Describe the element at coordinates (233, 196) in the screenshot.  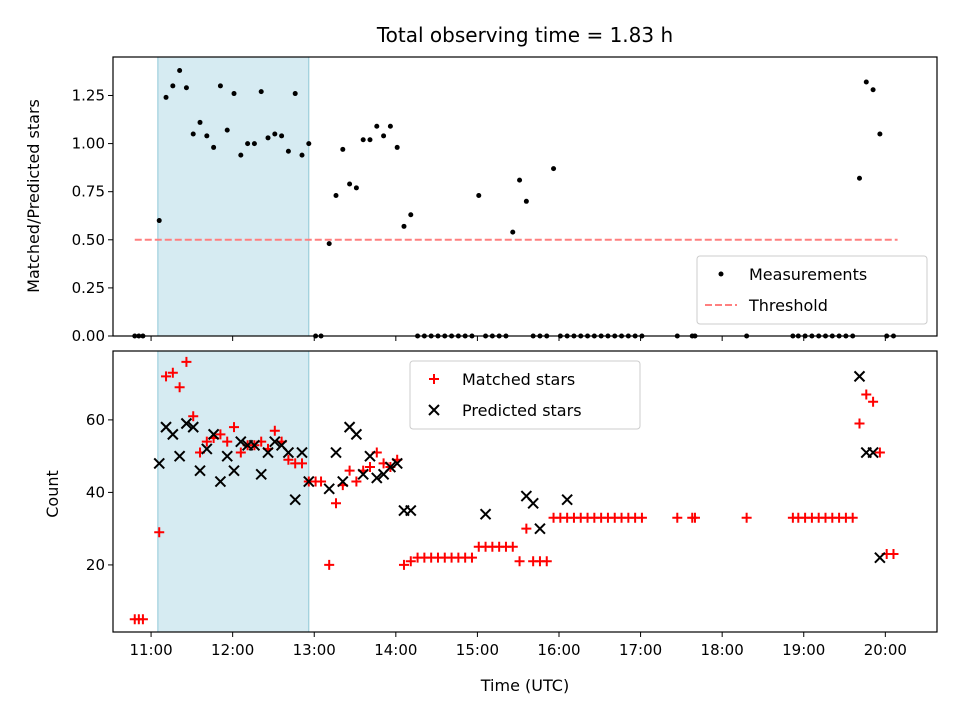
I see `highlight-span` at that location.